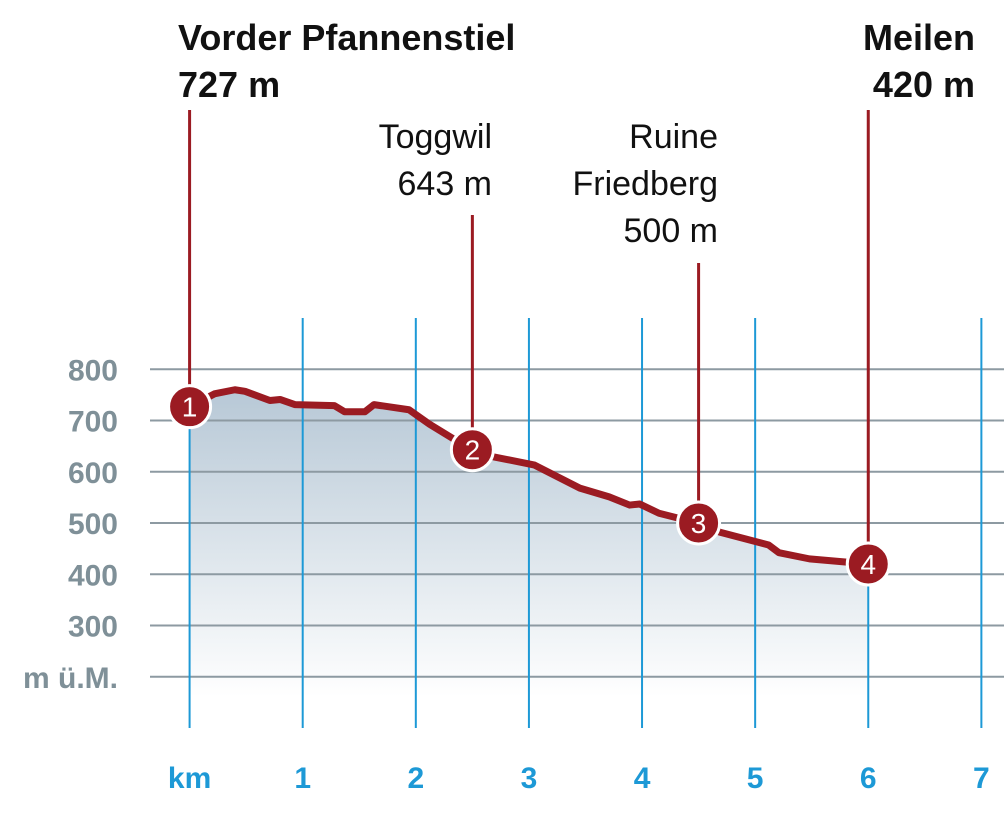 The width and height of the screenshot is (1004, 819). I want to click on place-name: Ruine, so click(673, 137).